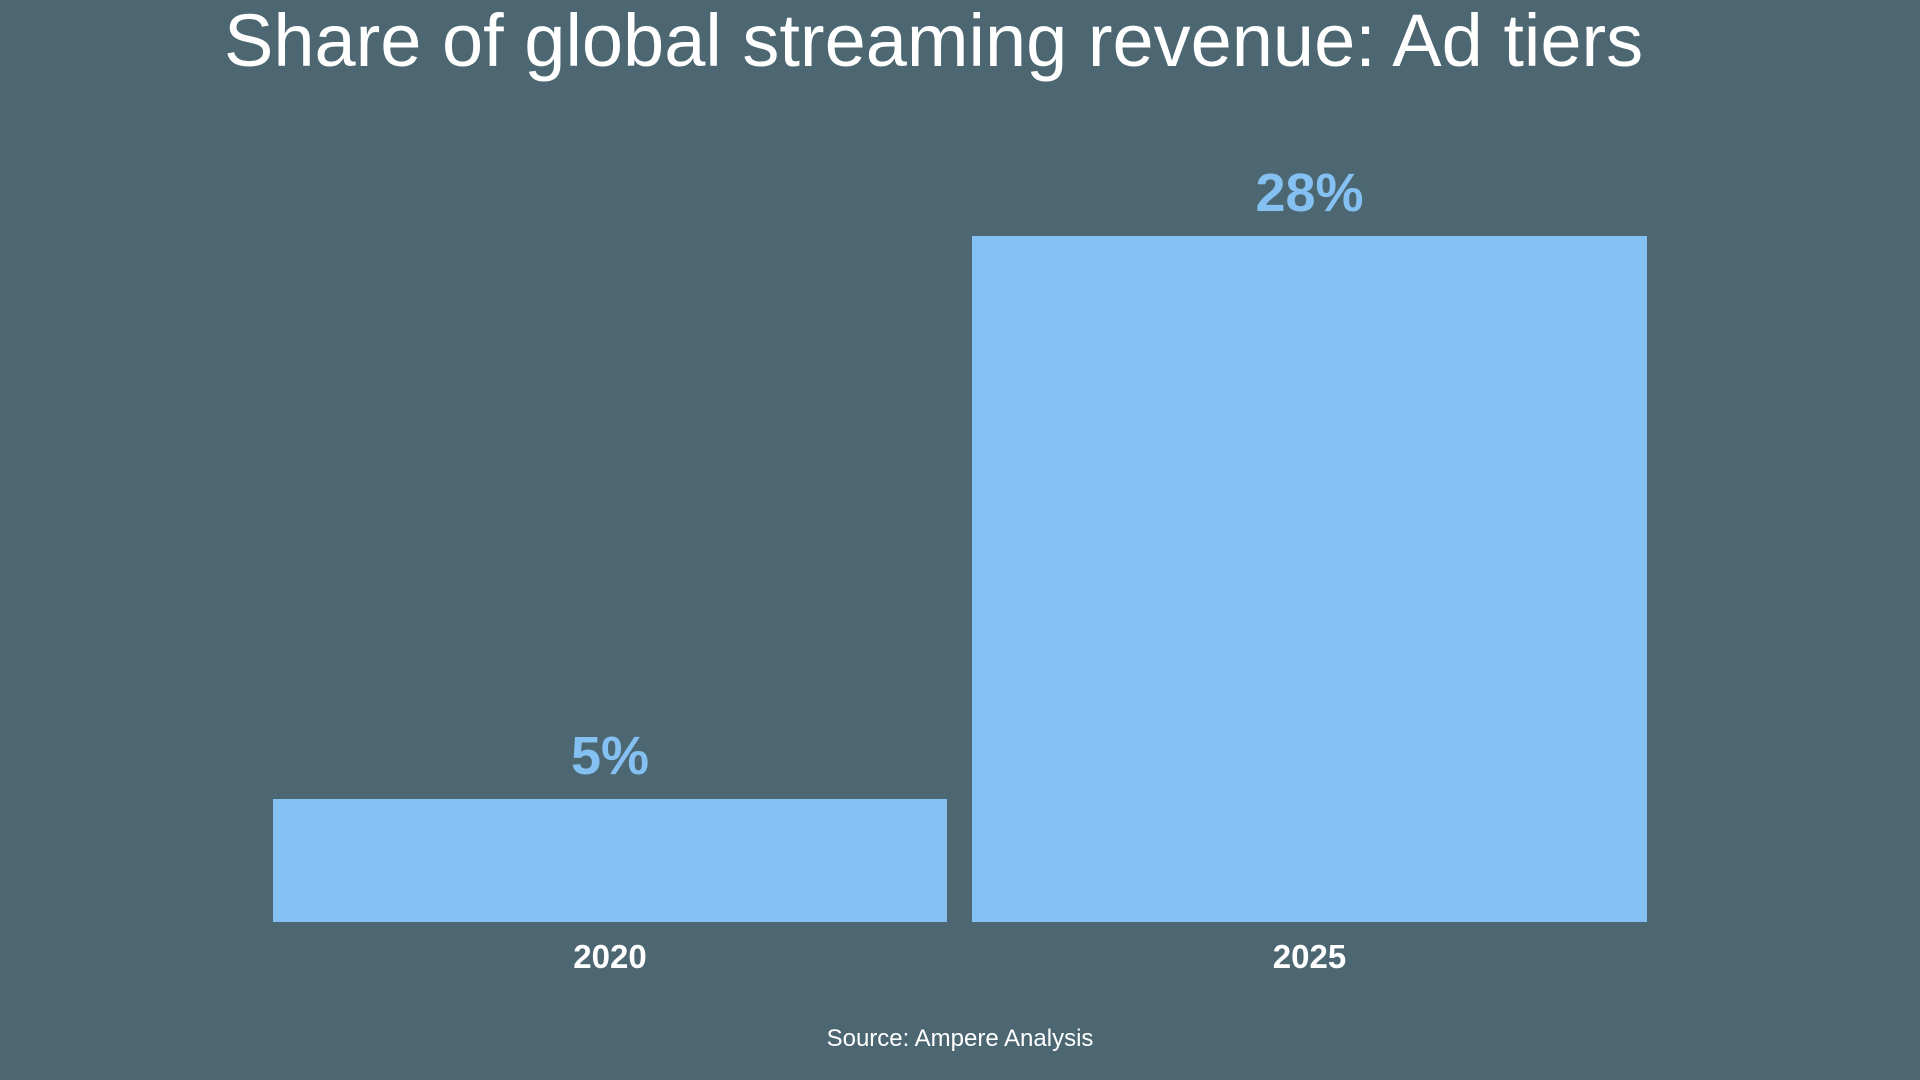 Image resolution: width=1920 pixels, height=1080 pixels. I want to click on source-credit: Source: Ampere Analysis, so click(960, 1038).